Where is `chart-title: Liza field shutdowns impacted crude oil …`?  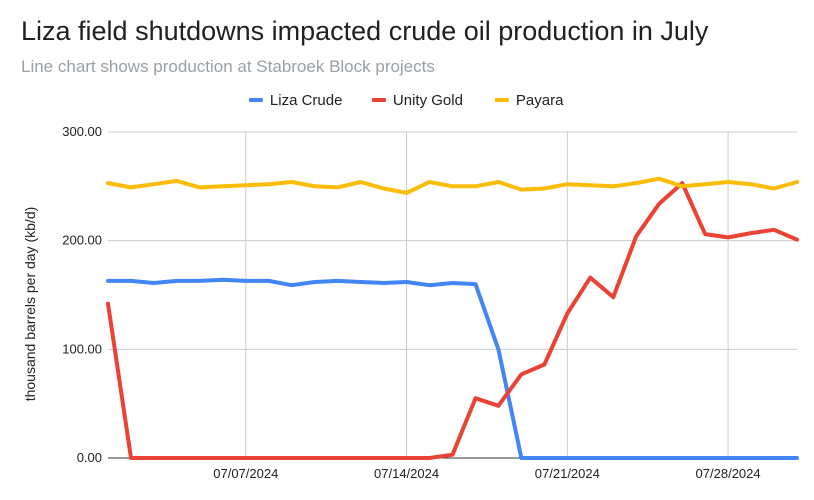
chart-title: Liza field shutdowns impacted crude oil … is located at coordinates (365, 31).